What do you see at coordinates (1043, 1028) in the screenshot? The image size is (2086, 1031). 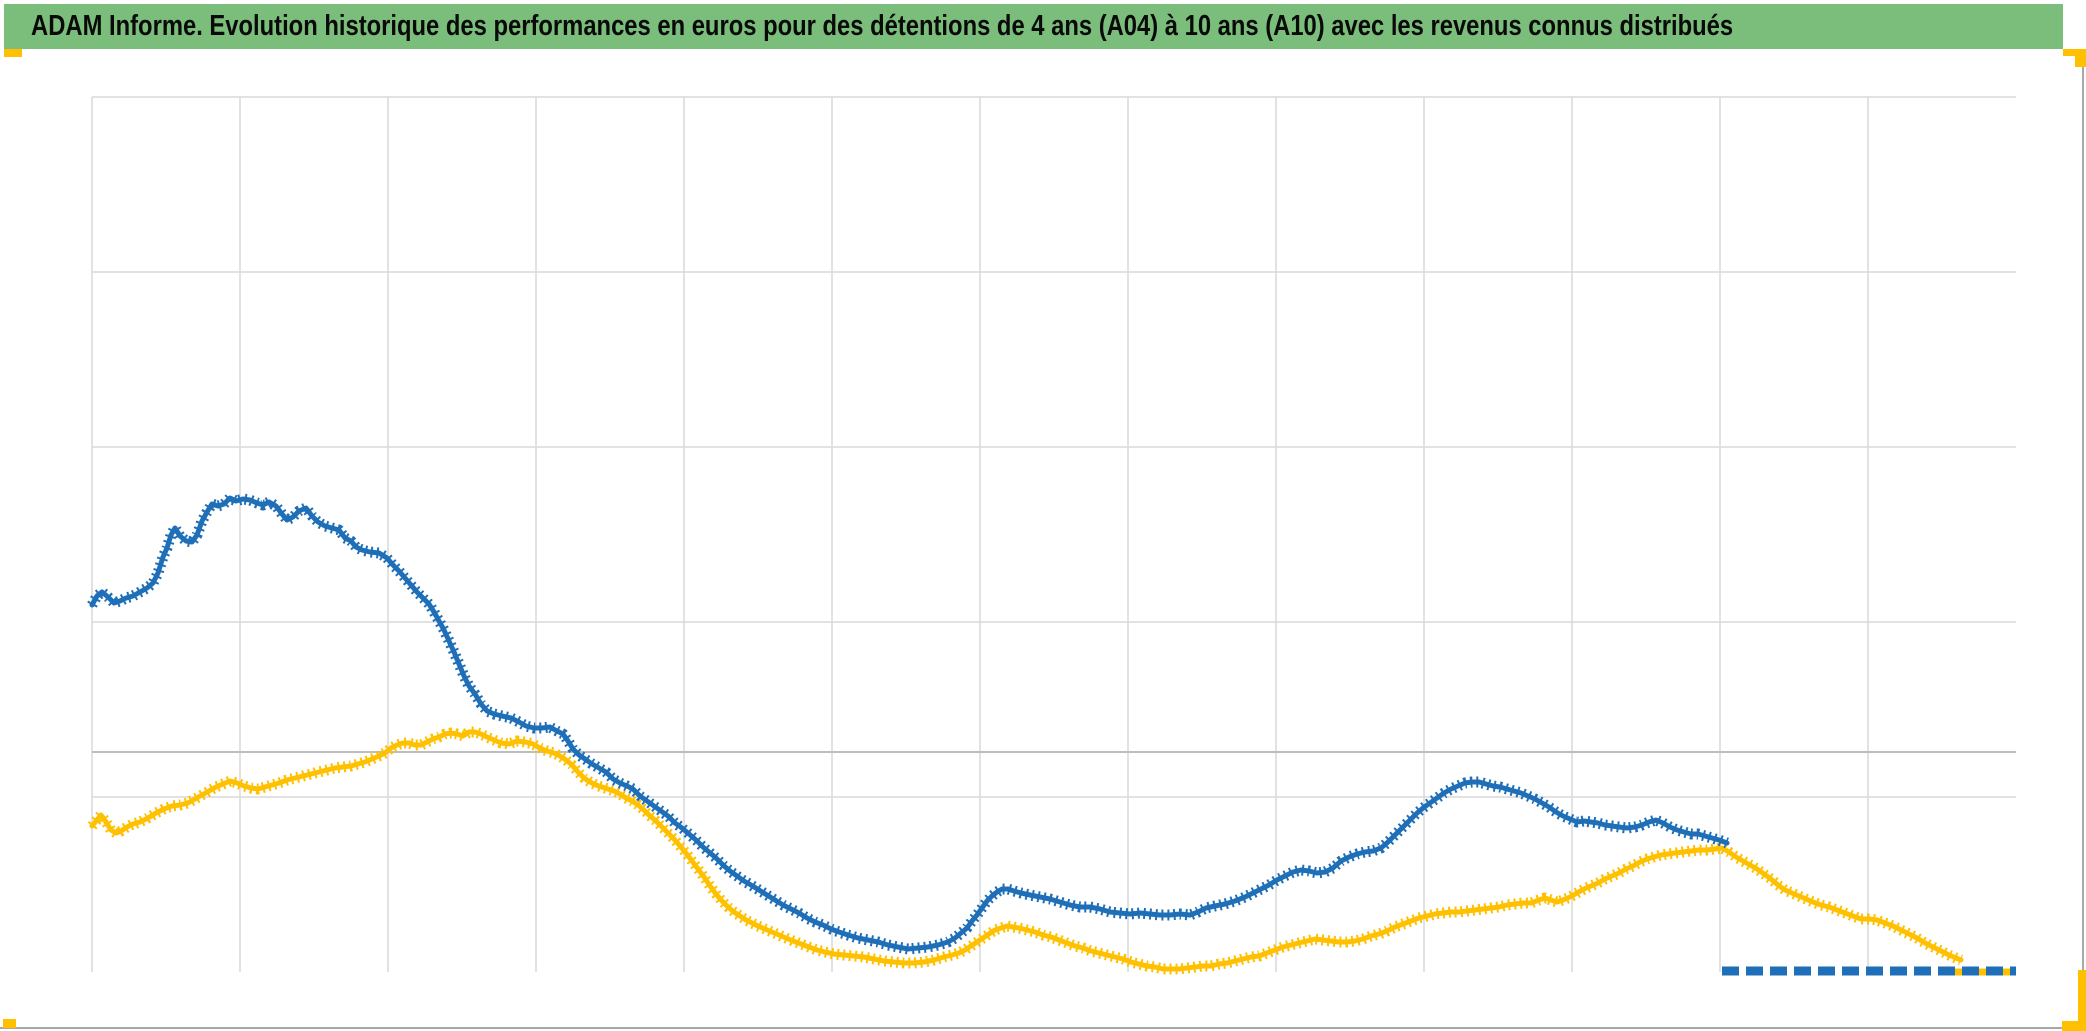 I see `window-border-bottom` at bounding box center [1043, 1028].